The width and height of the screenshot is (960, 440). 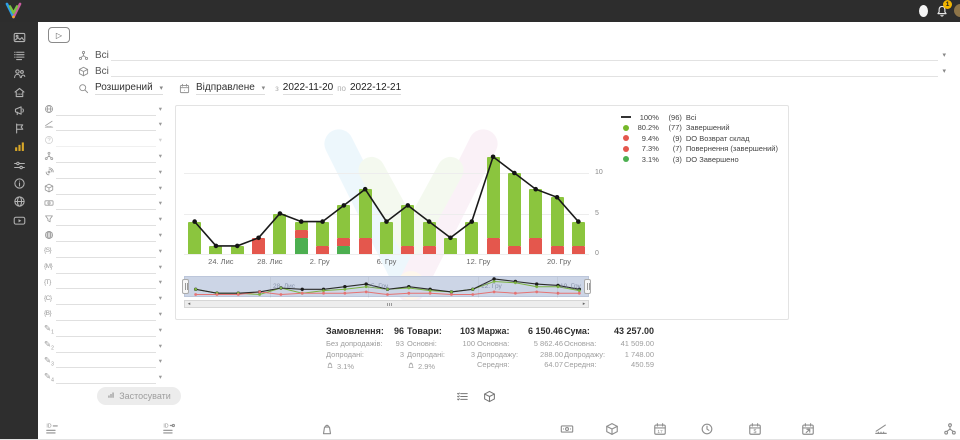 What do you see at coordinates (698, 149) in the screenshot?
I see `legend-item: 7.3% (7) Повернення (завершений)` at bounding box center [698, 149].